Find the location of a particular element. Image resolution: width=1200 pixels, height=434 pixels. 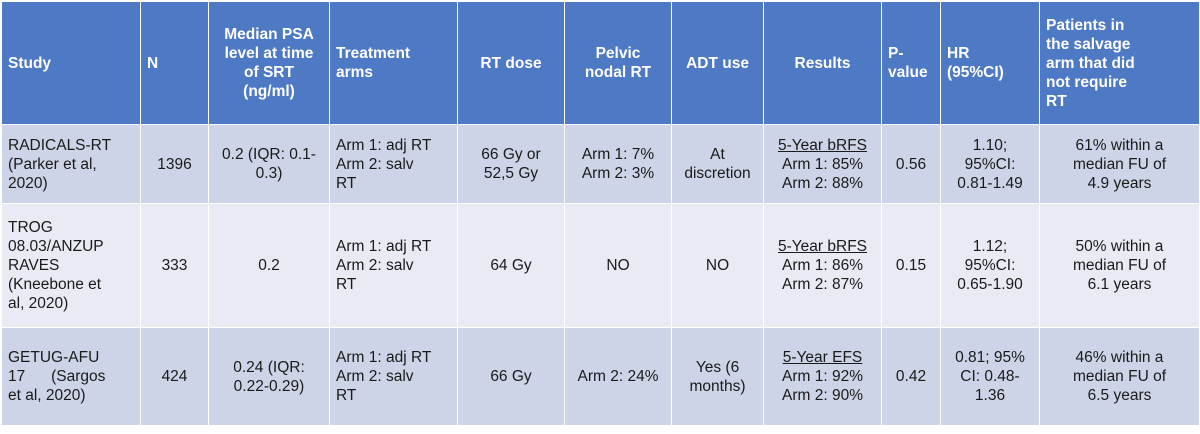

results-title: 5-Year EFS is located at coordinates (822, 357).